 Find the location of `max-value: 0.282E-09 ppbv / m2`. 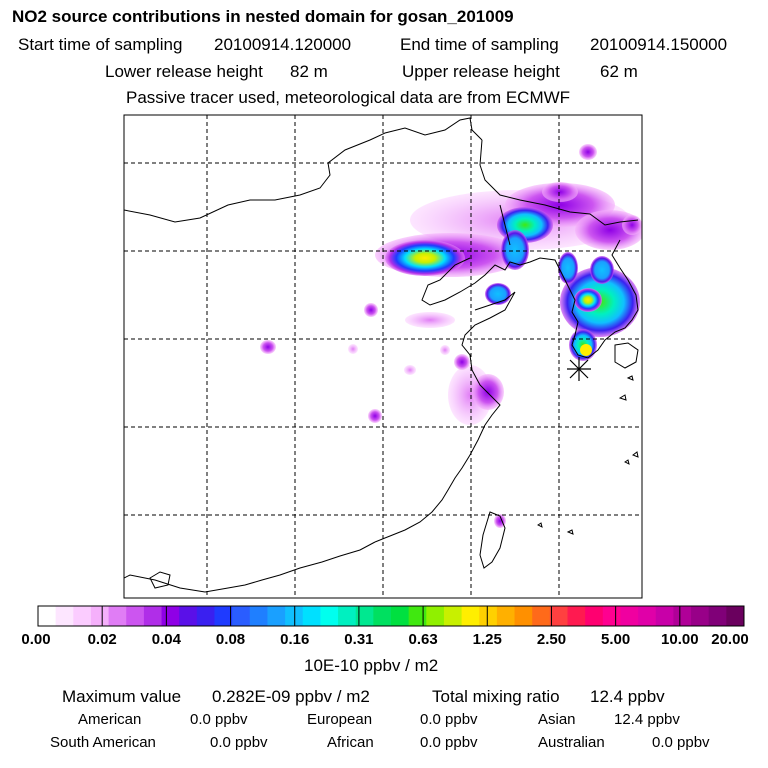

max-value: 0.282E-09 ppbv / m2 is located at coordinates (291, 696).